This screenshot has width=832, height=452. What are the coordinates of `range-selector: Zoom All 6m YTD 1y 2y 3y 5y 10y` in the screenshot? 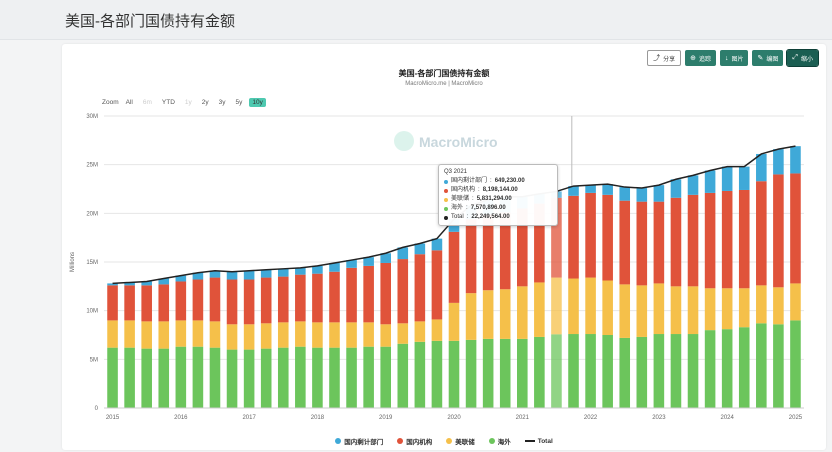 It's located at (184, 102).